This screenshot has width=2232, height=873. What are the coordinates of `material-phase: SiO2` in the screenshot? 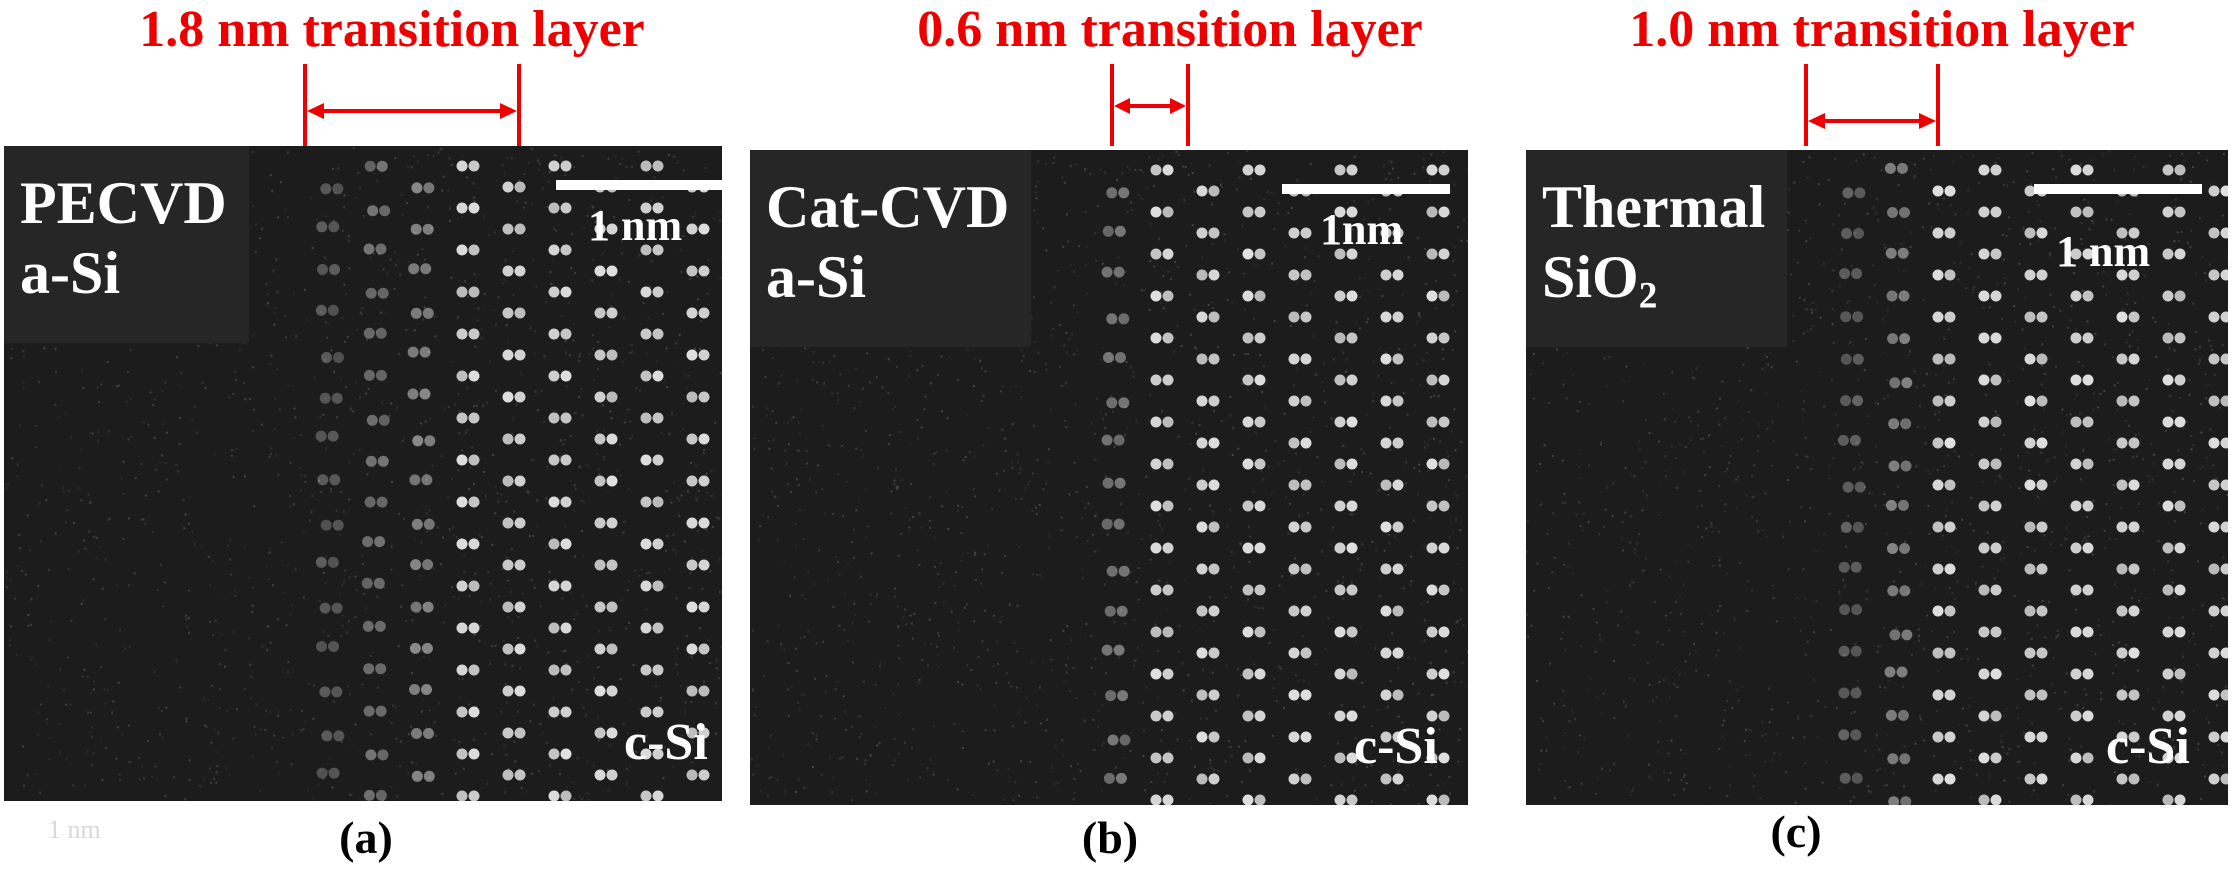 It's located at (1600, 280).